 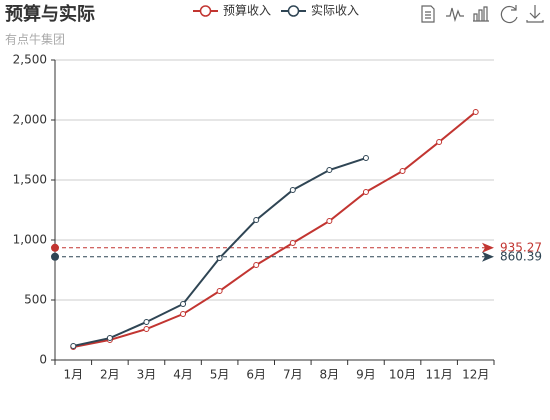 I want to click on toolbox, so click(x=482, y=14).